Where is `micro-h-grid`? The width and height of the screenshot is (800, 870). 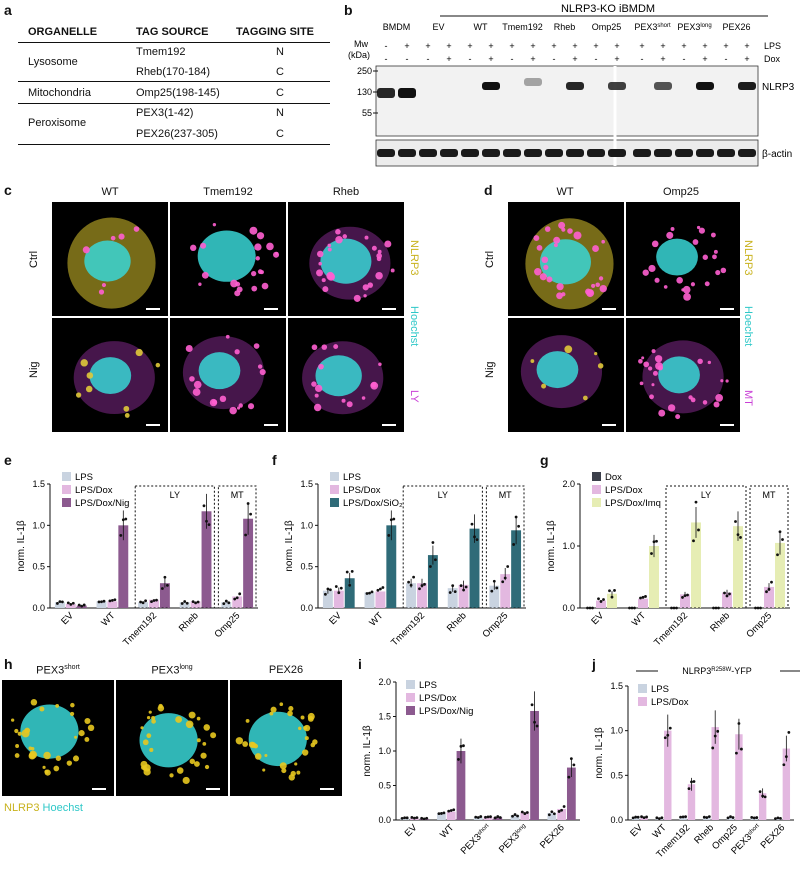
micro-h-grid is located at coordinates (172, 738).